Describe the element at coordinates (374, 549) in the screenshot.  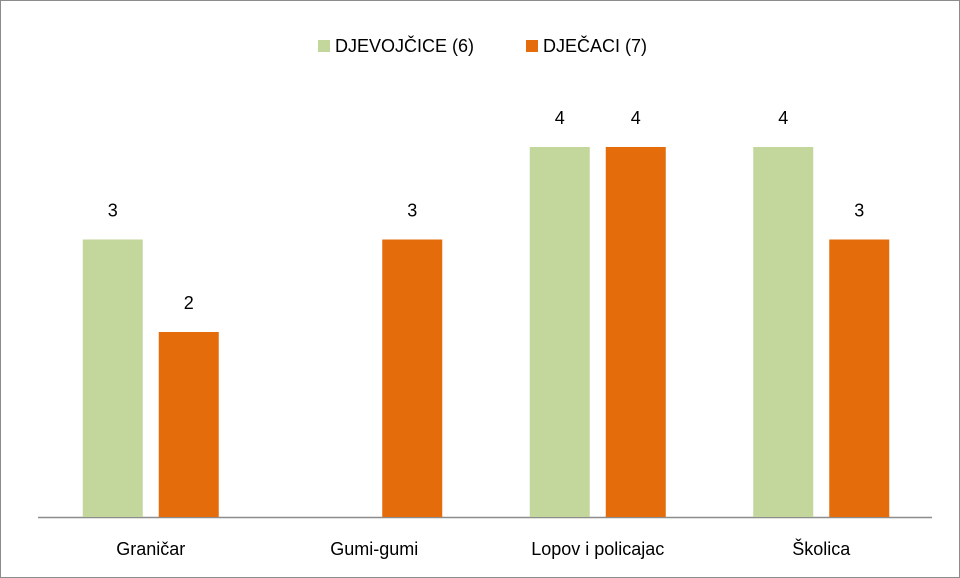
I see `x-tick-label: Gumi-gumi` at that location.